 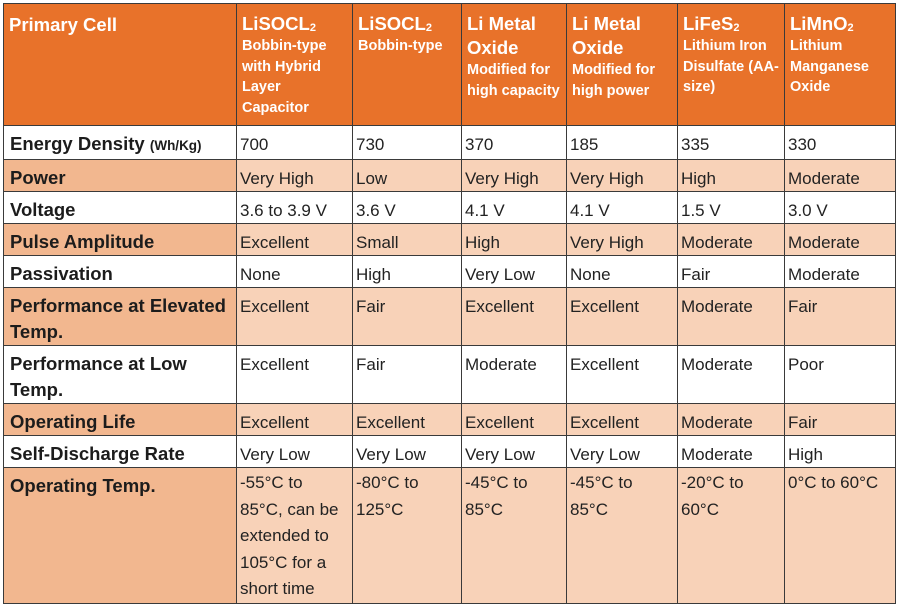 I want to click on header-li-metal-oxide-power: Li Metal Oxide Modified for high power, so click(x=622, y=64).